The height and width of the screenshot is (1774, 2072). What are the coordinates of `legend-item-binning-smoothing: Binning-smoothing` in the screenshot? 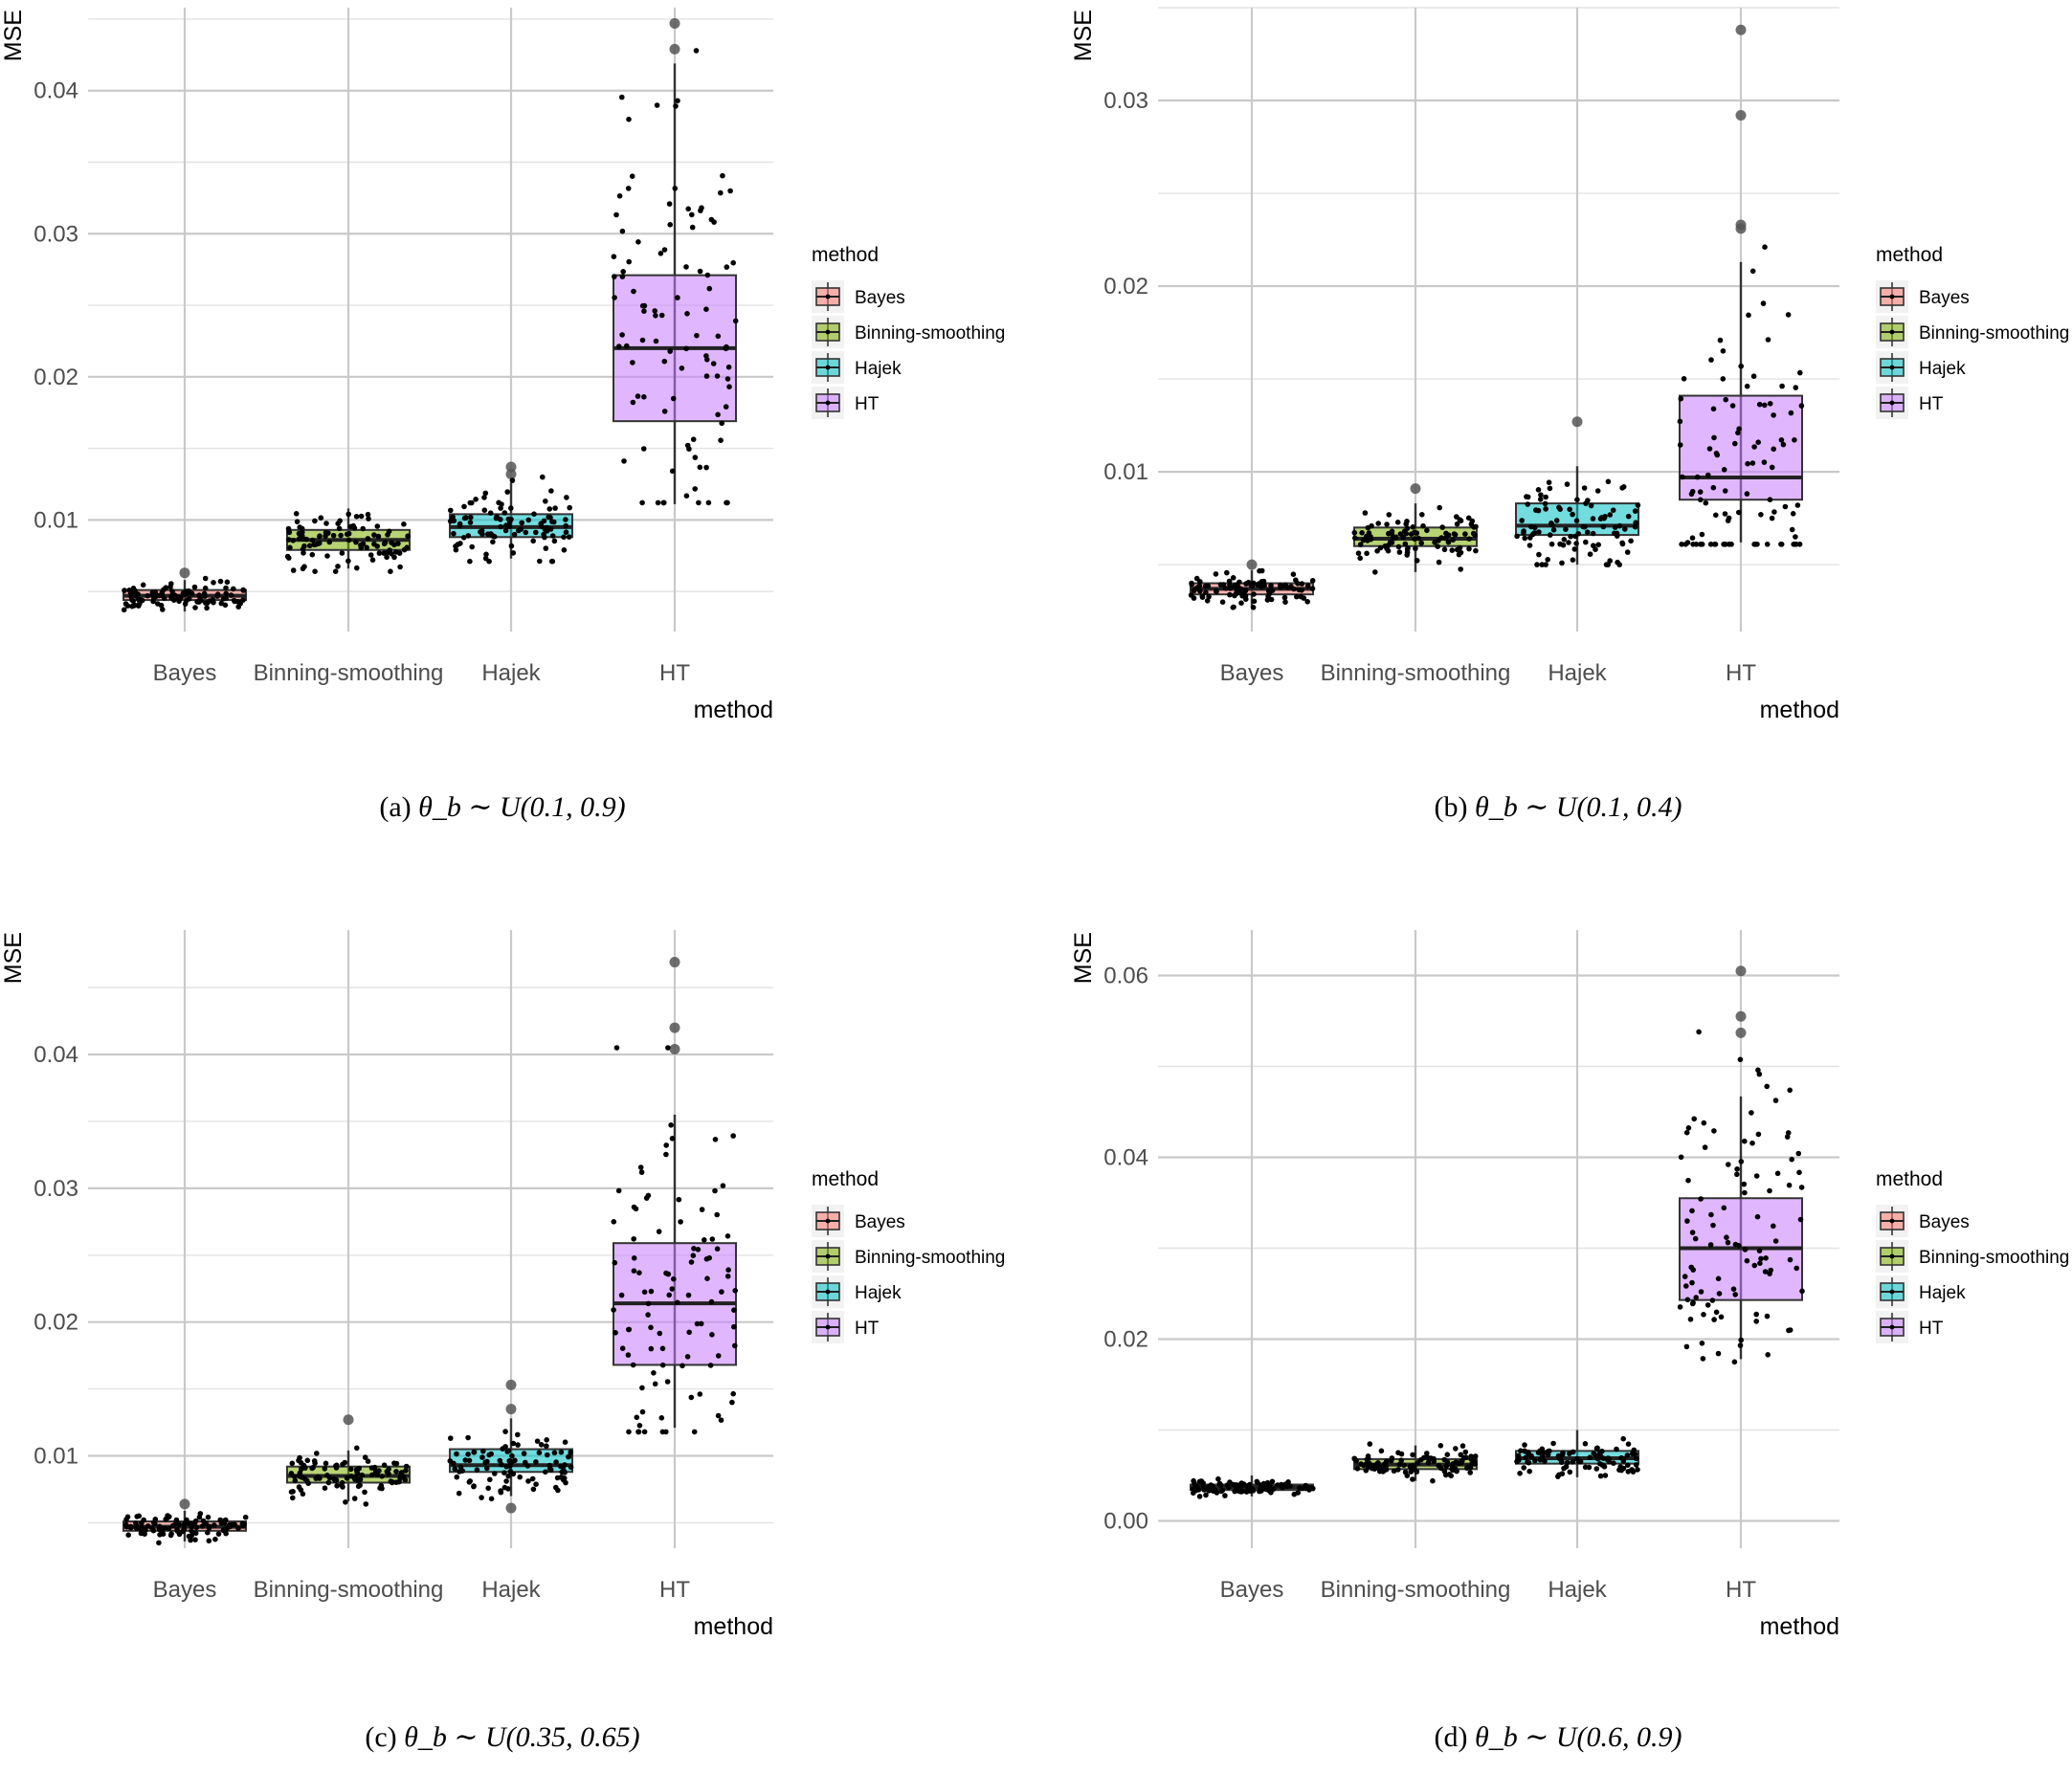 It's located at (909, 1256).